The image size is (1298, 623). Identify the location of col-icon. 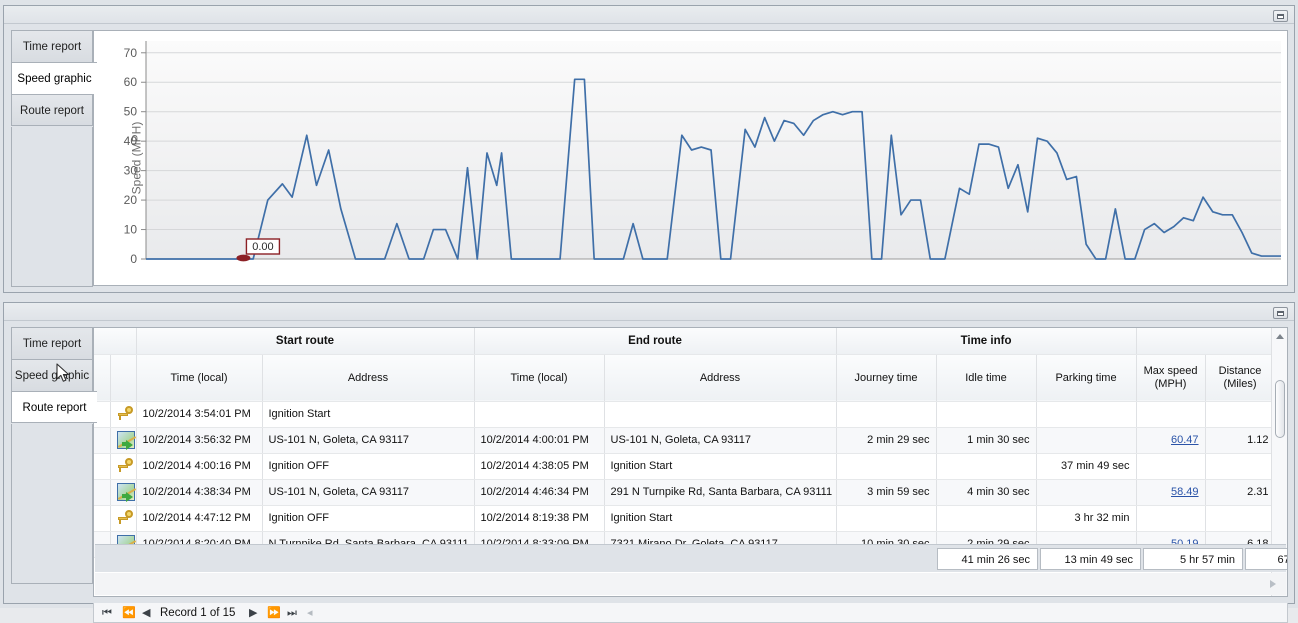
(123, 378).